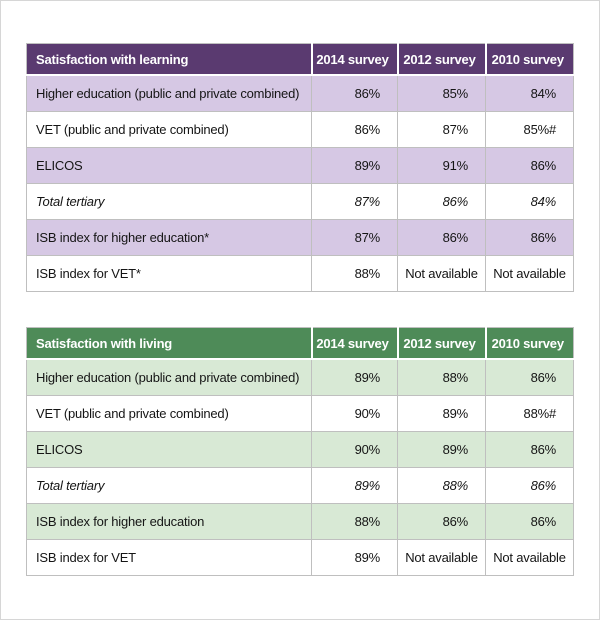 The width and height of the screenshot is (600, 620). I want to click on row-label: ISB index for VET*, so click(169, 273).